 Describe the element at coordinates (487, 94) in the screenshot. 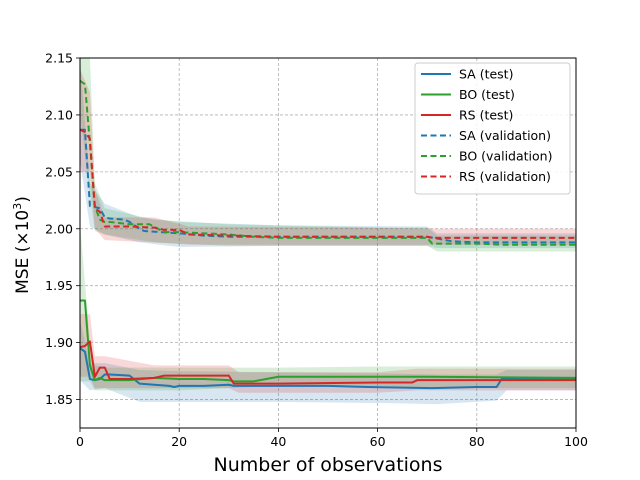

I see `legend-label-bo-test: BO (test)` at that location.